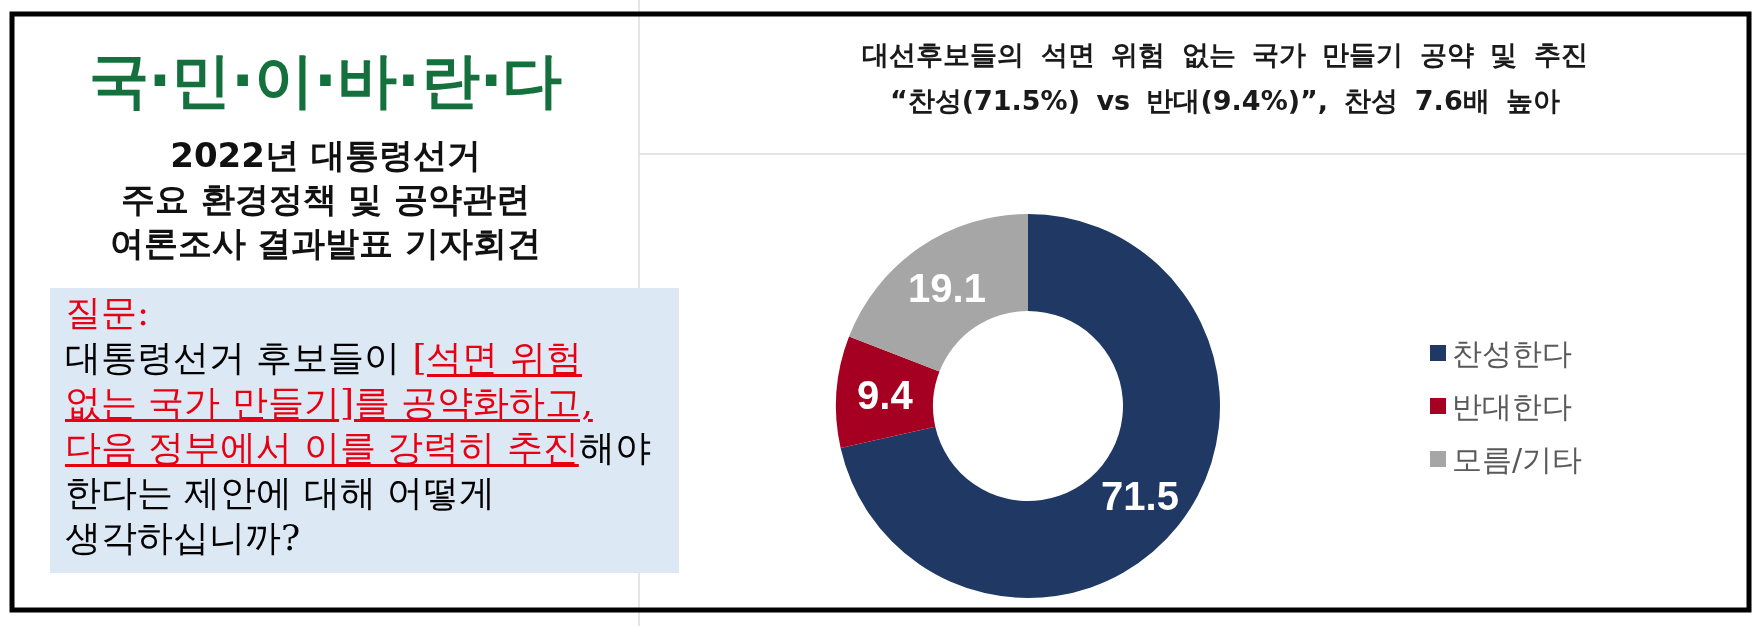 This screenshot has width=1760, height=626. What do you see at coordinates (329, 402) in the screenshot?
I see `text: 없는 국가 만들기]를 공약화하고,` at bounding box center [329, 402].